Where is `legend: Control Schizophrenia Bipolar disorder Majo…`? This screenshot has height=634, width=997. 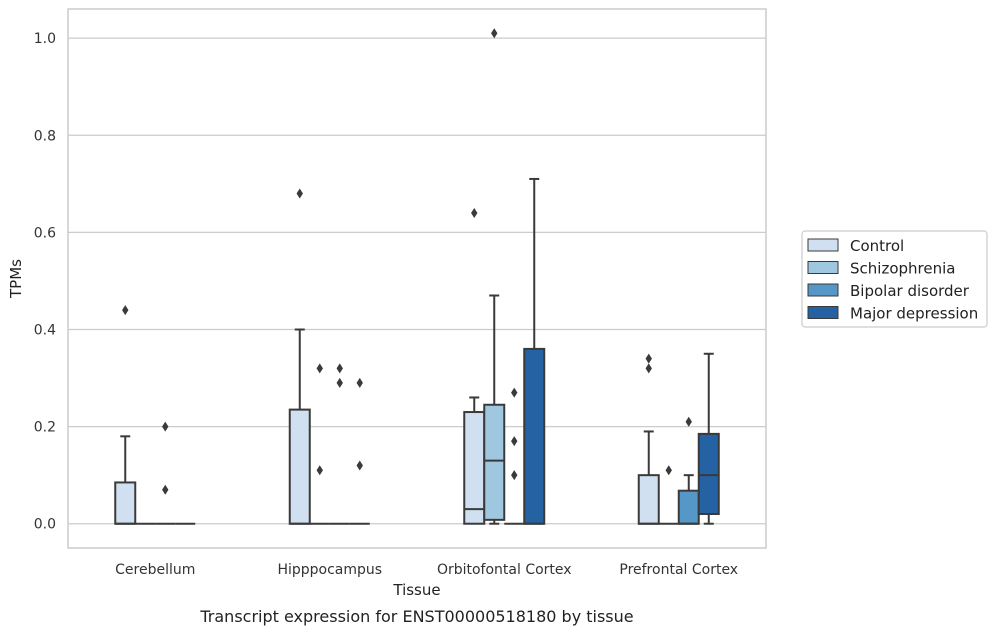 legend: Control Schizophrenia Bipolar disorder Majo… is located at coordinates (894, 279).